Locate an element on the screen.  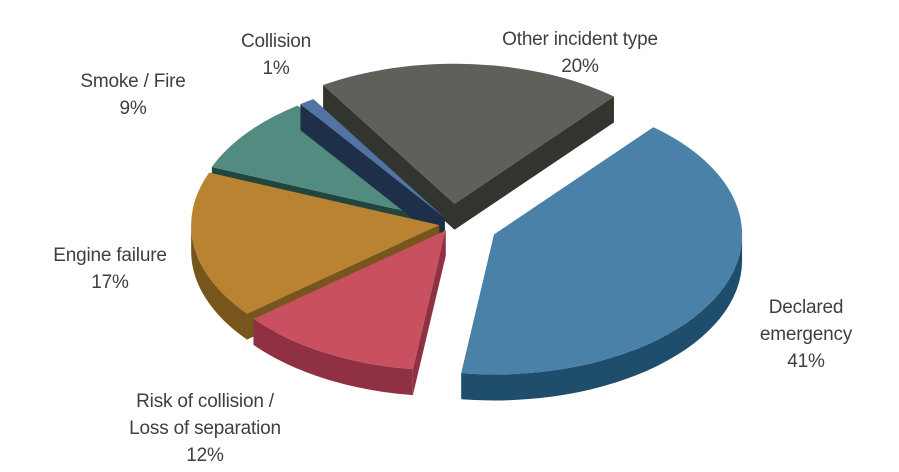
slice-label-line: Declared is located at coordinates (806, 307).